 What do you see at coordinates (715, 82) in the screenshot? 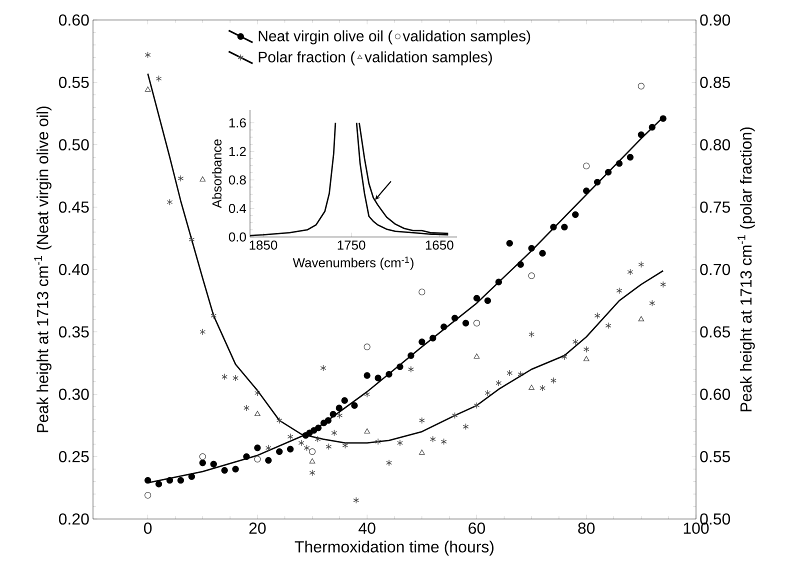
I see `y2-tick-label: 0.85` at bounding box center [715, 82].